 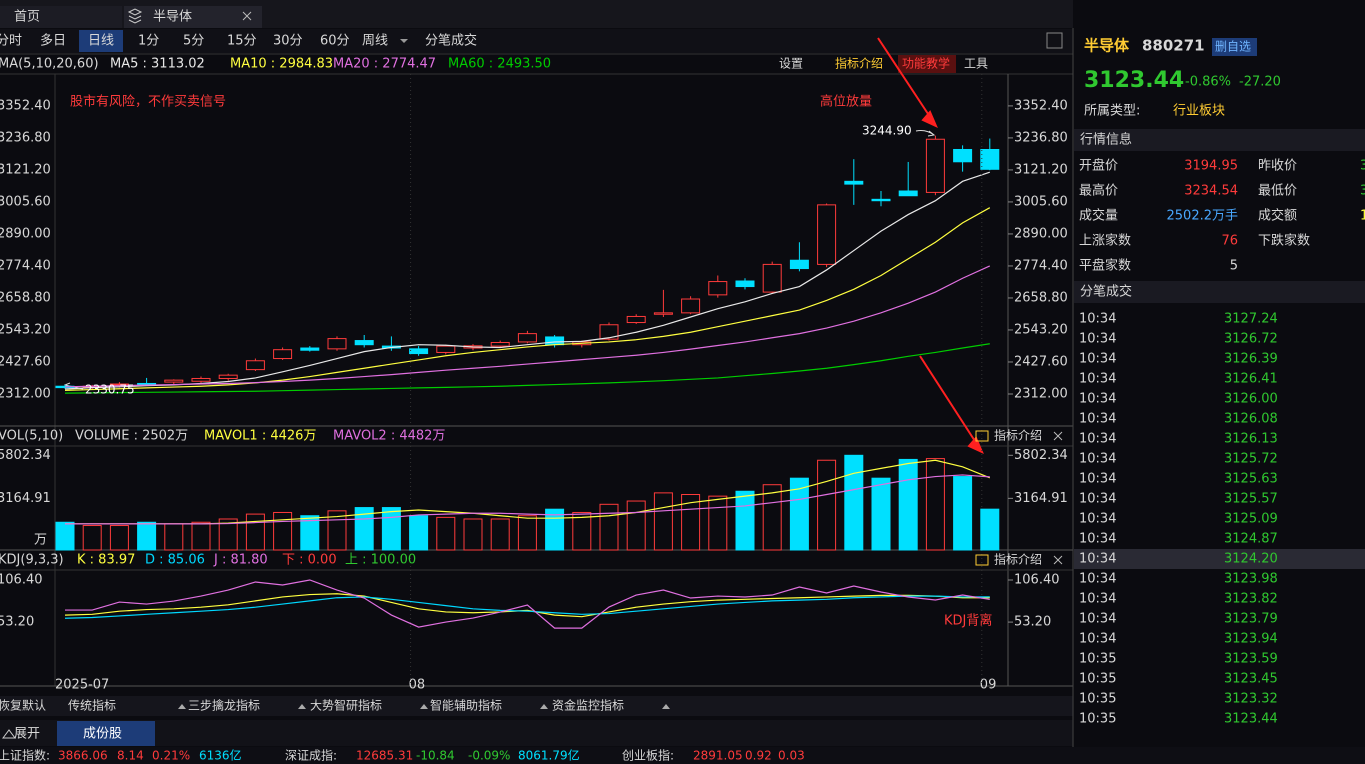 I want to click on status-item: 上证指数:, so click(x=25, y=755).